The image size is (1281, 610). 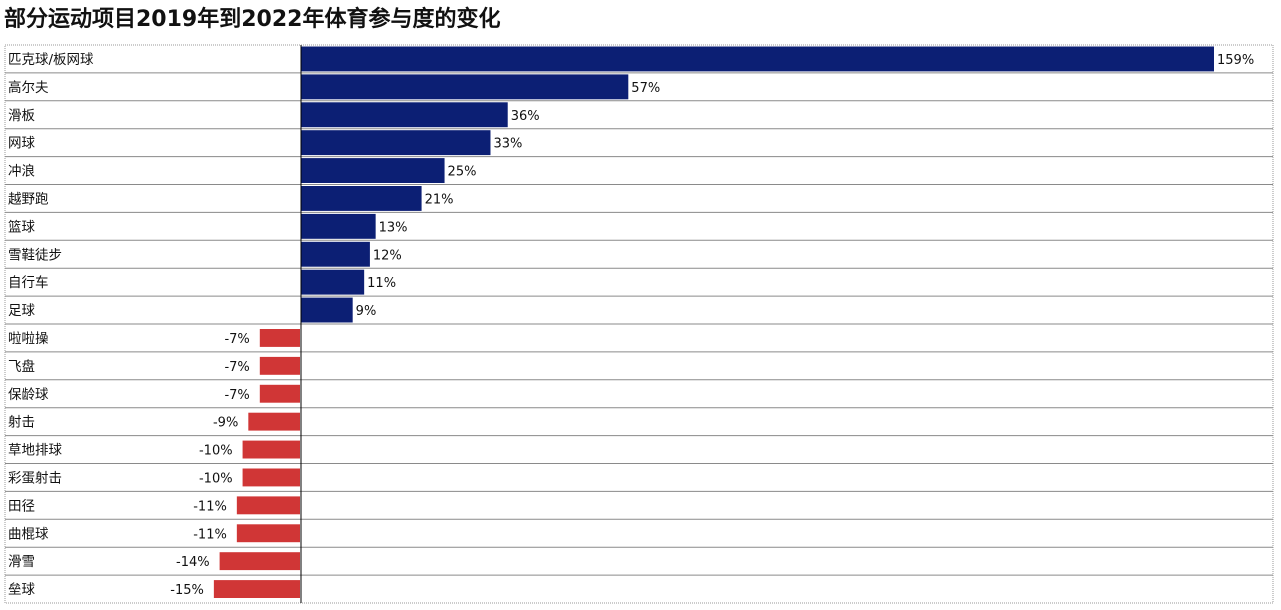 I want to click on category-label: 高尔夫, so click(x=28, y=87).